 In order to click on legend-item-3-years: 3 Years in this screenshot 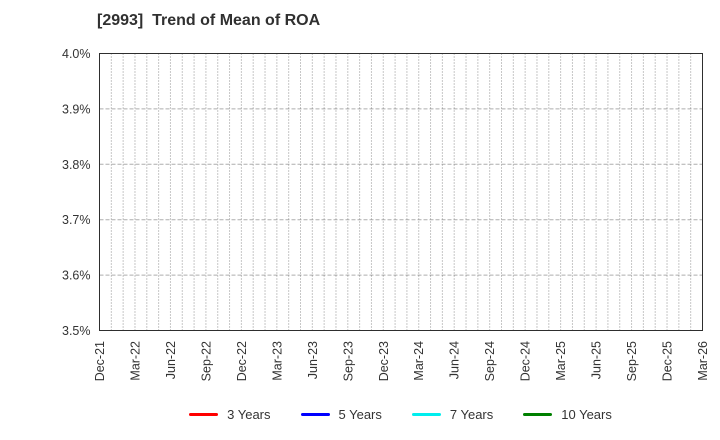, I will do `click(230, 414)`.